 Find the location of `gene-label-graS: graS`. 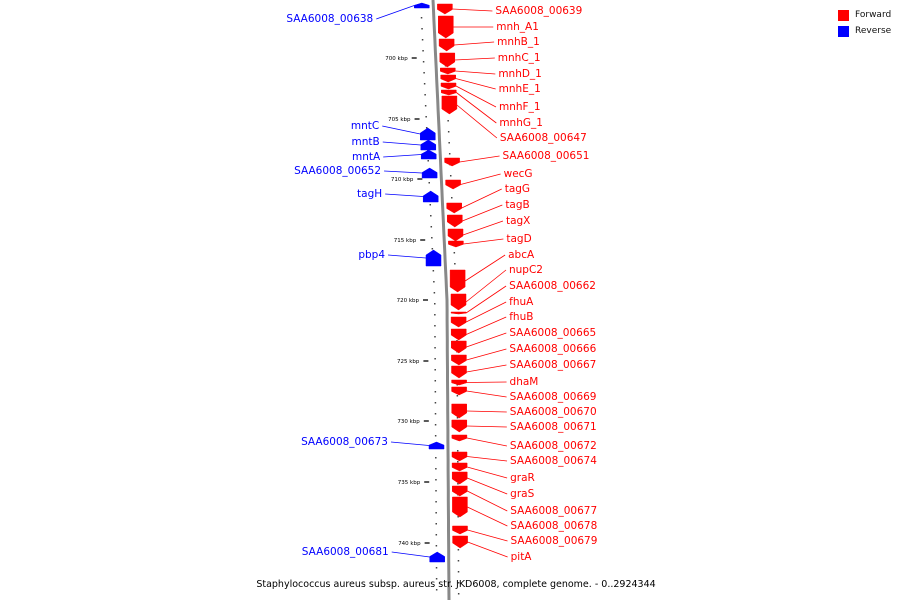

gene-label-graS: graS is located at coordinates (522, 494).